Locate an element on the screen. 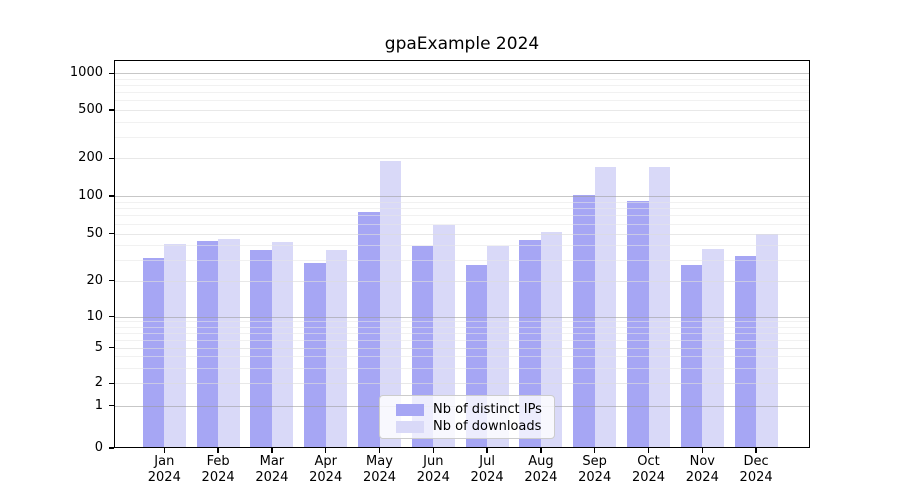 This screenshot has width=900, height=500. y-tick-label: 1 is located at coordinates (98, 405).